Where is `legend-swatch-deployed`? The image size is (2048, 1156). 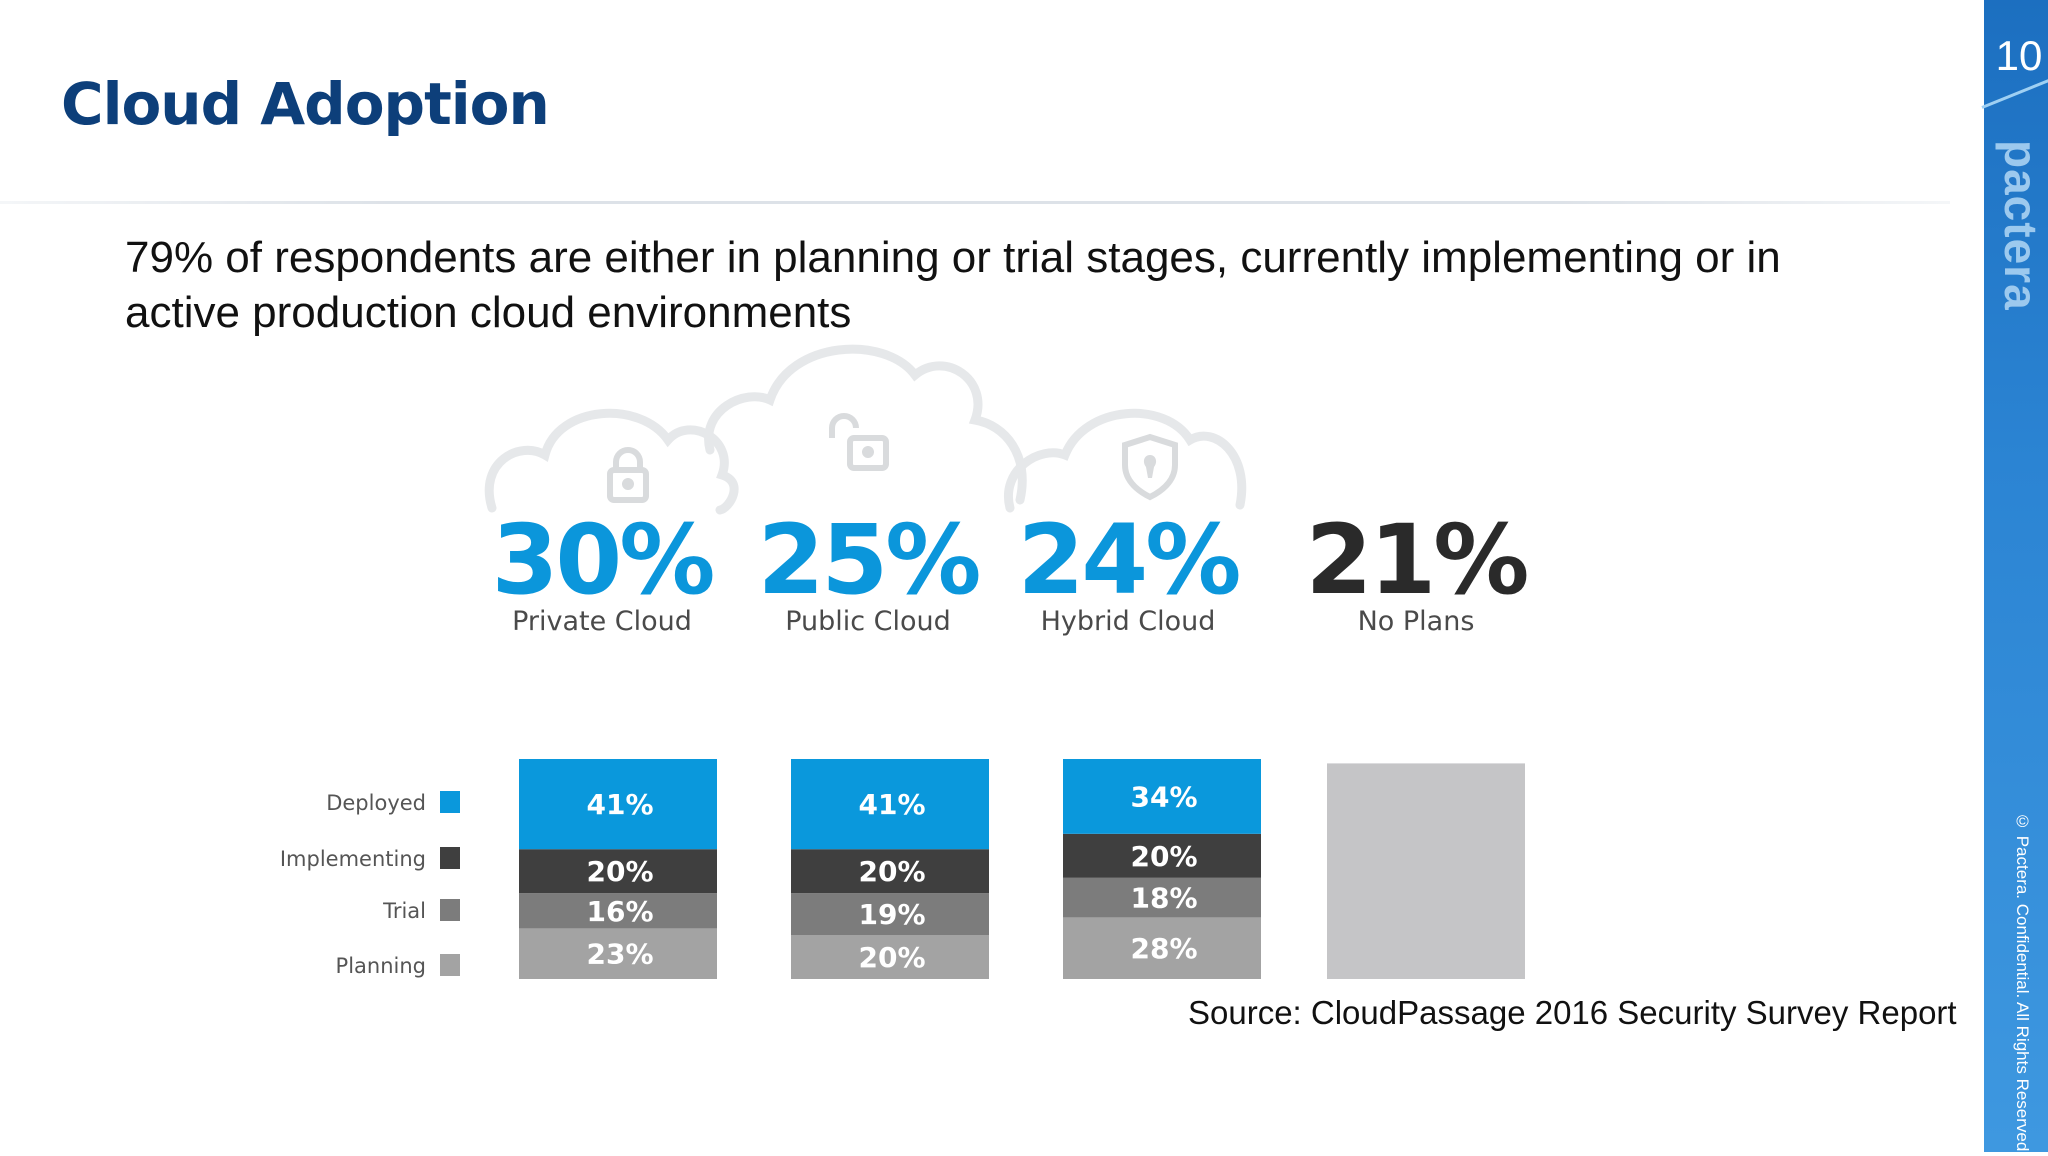 legend-swatch-deployed is located at coordinates (450, 802).